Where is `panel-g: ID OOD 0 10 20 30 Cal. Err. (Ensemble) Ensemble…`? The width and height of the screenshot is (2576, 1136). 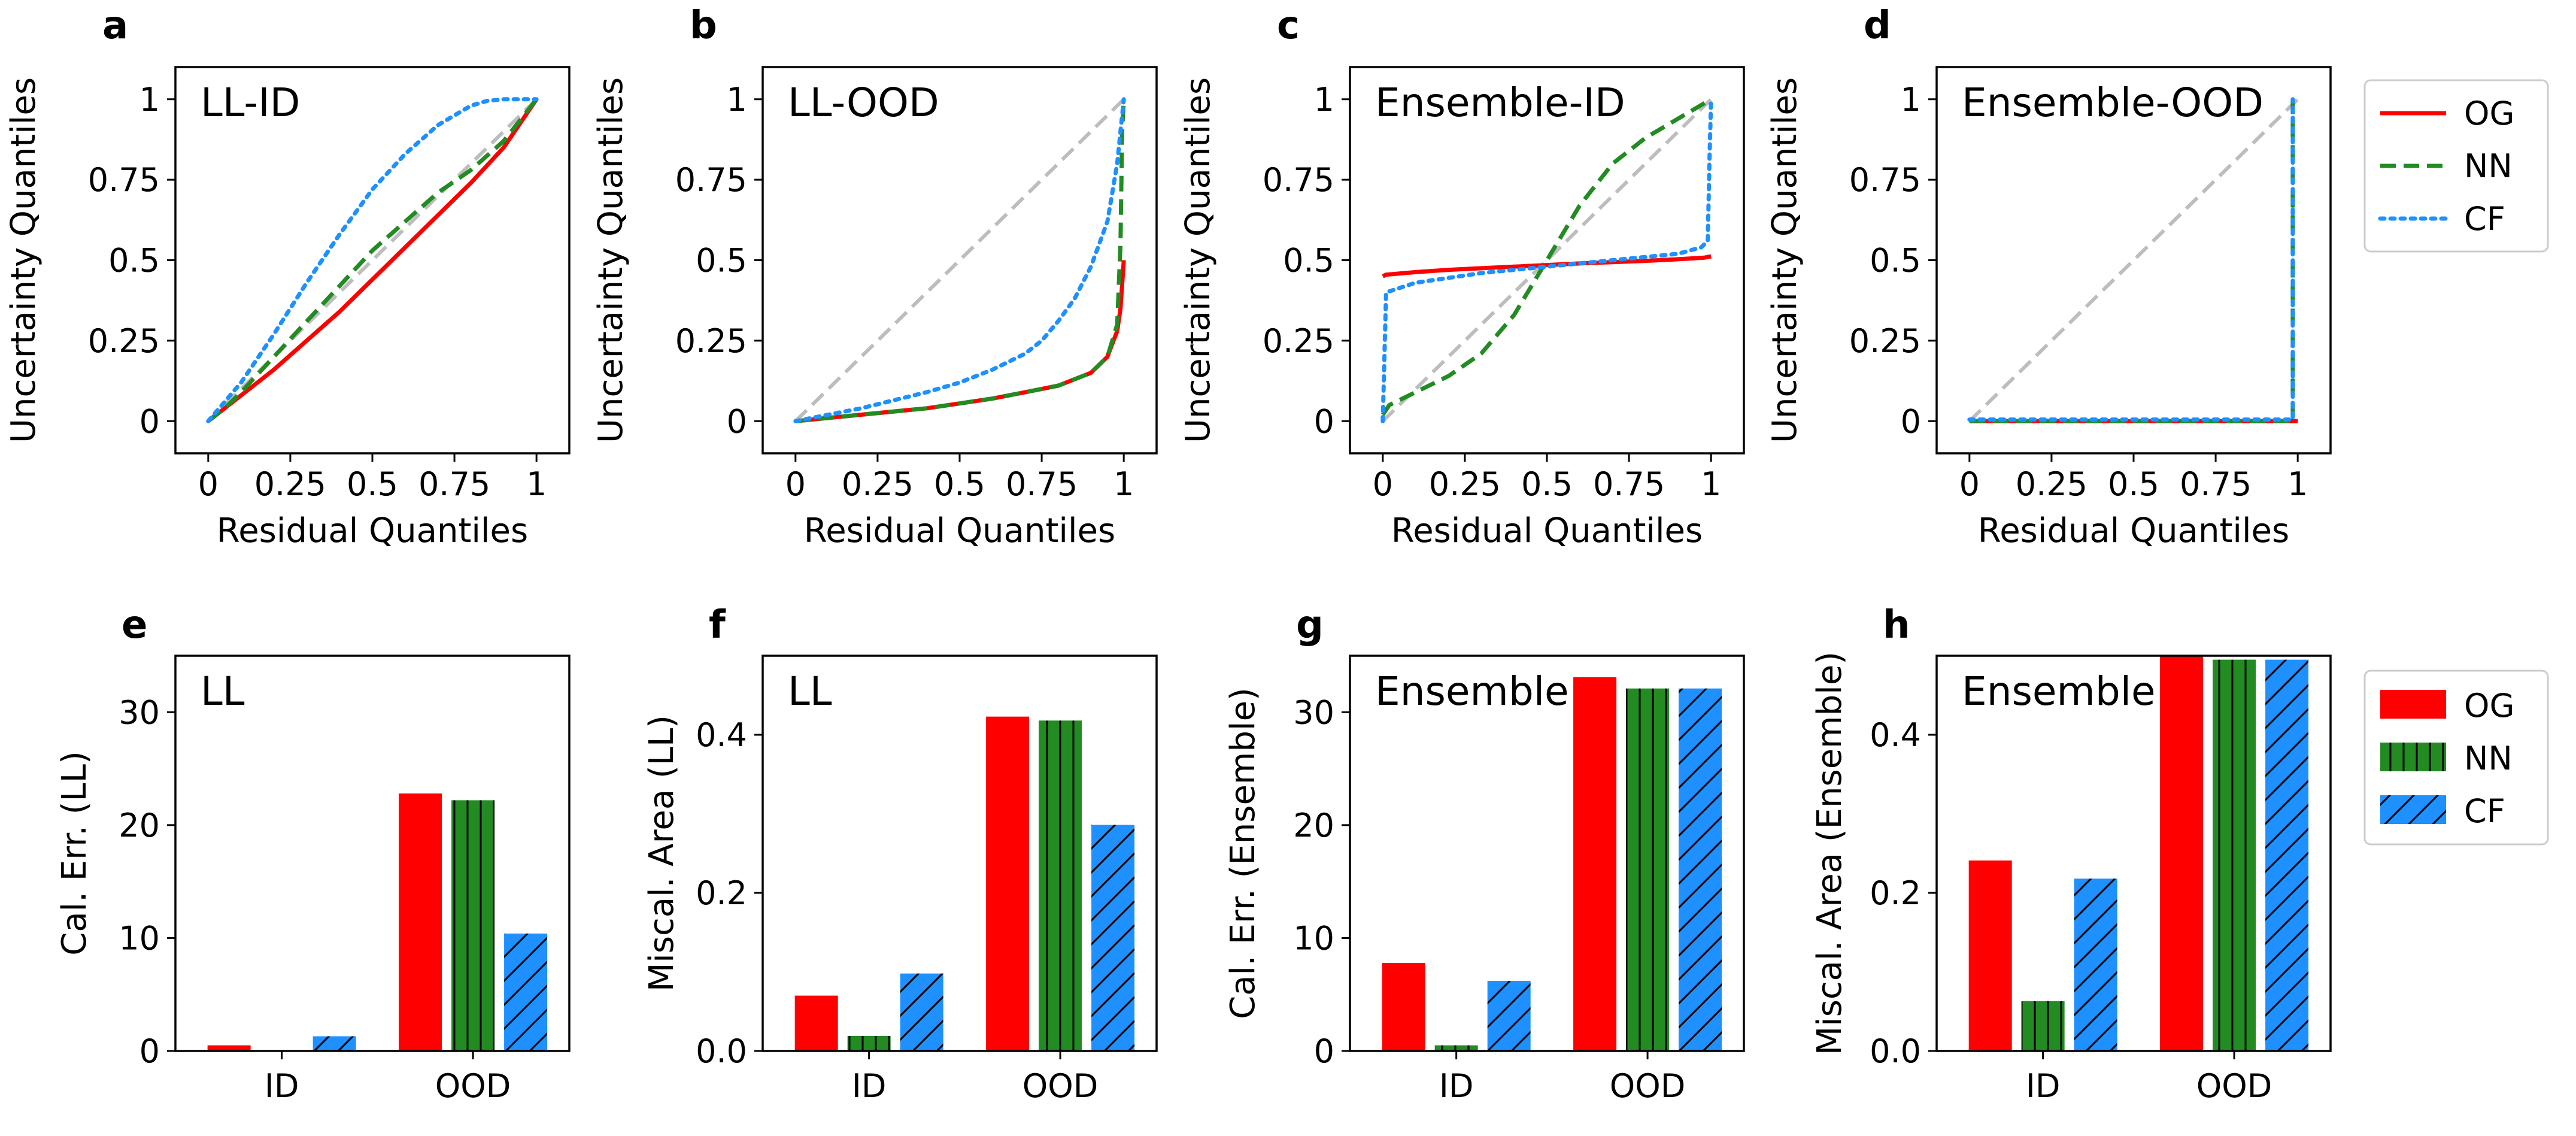 panel-g: ID OOD 0 10 20 30 Cal. Err. (Ensemble) Ensemble… is located at coordinates (1484, 854).